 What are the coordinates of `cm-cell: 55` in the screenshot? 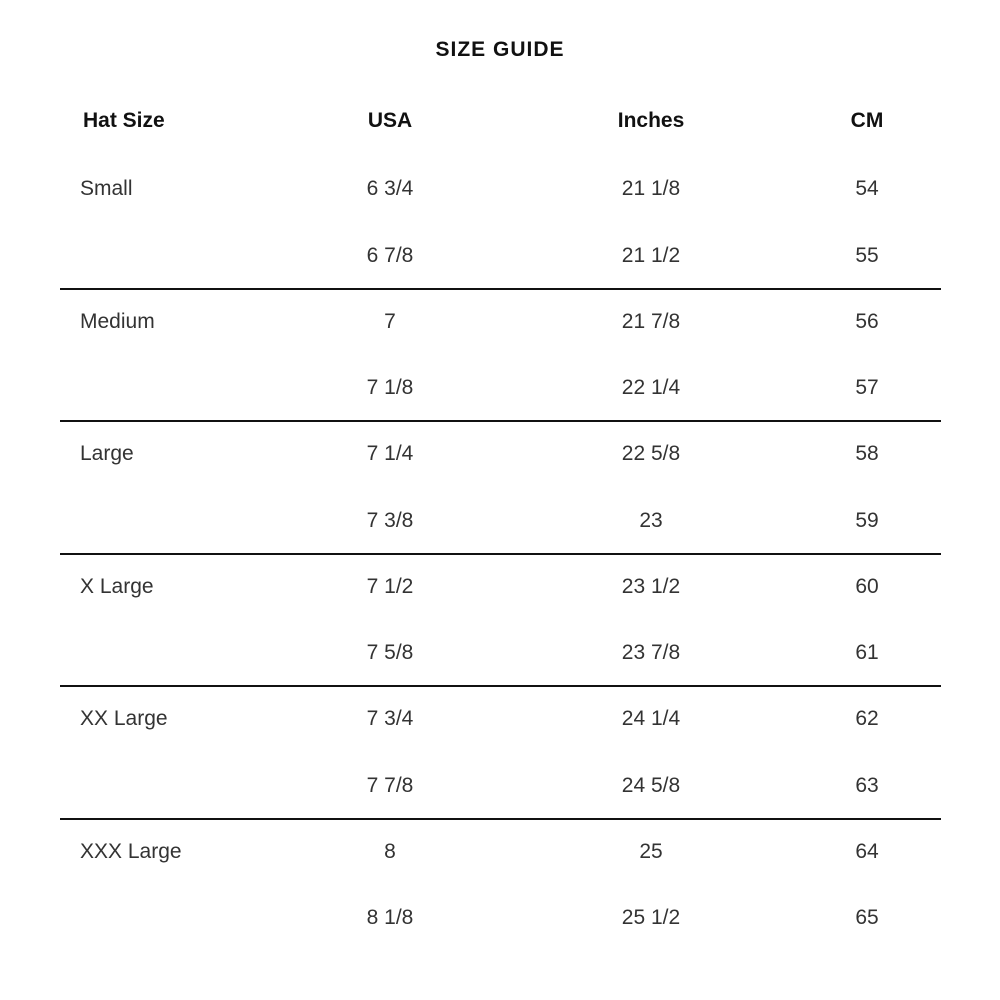 It's located at (867, 255).